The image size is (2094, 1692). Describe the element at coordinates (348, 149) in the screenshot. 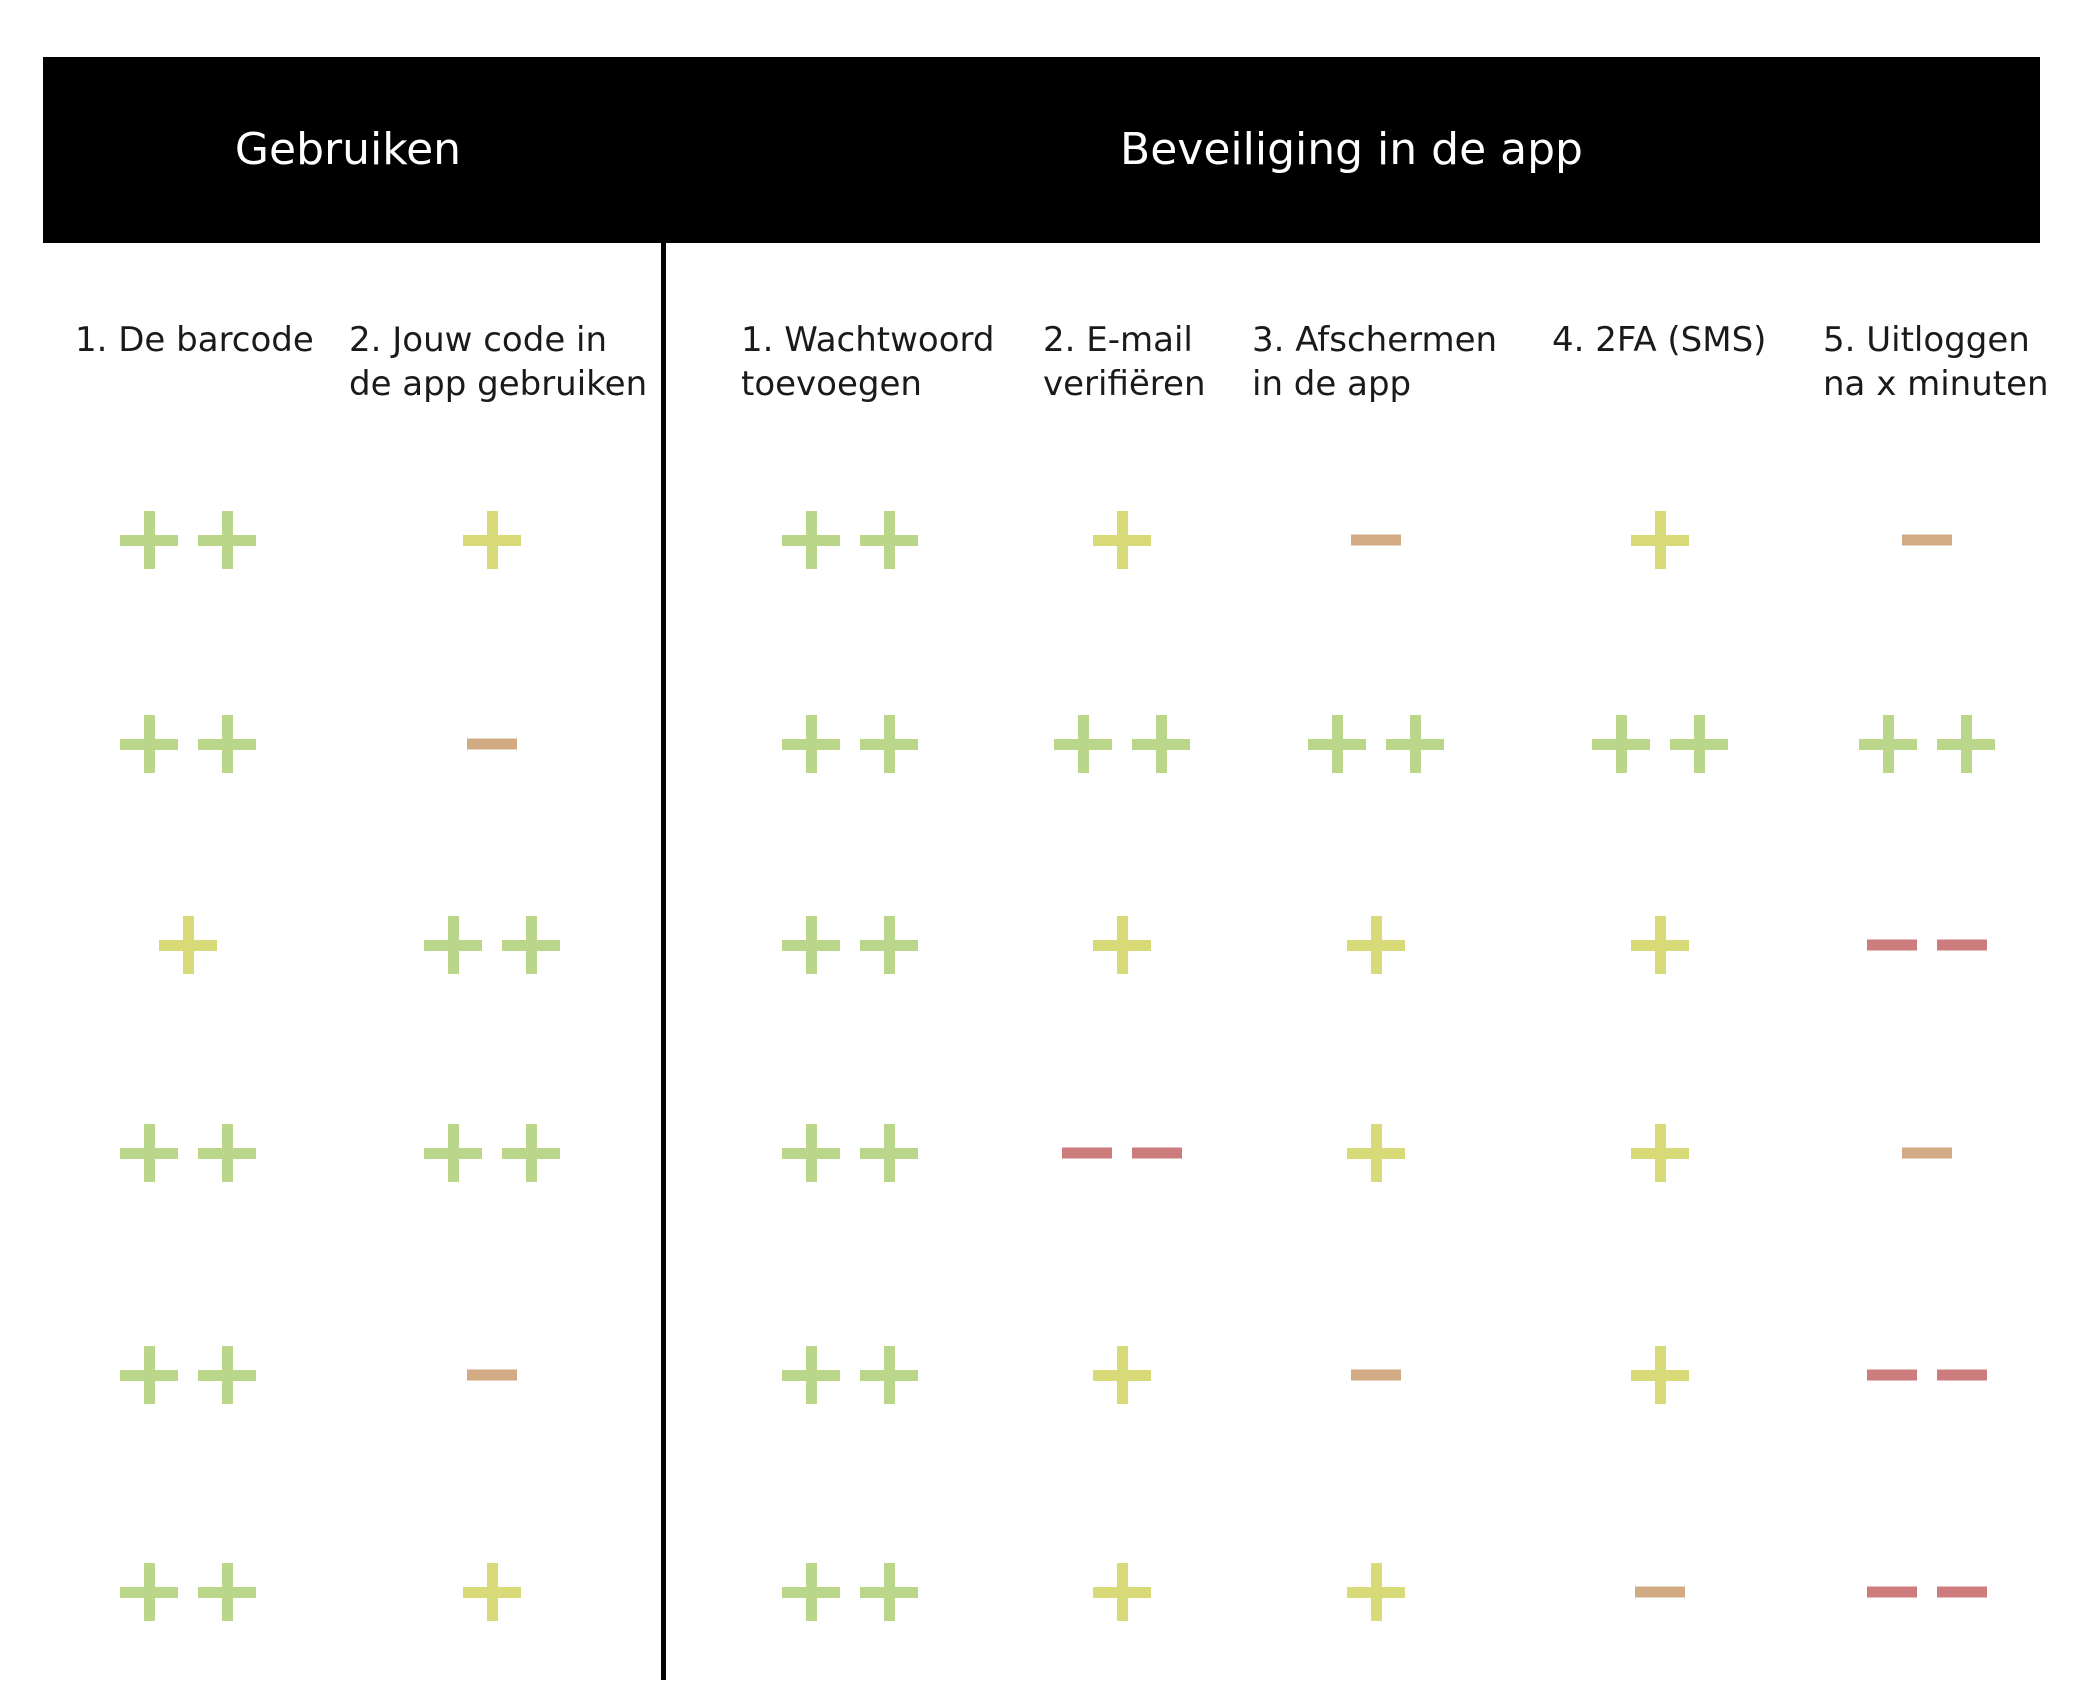

I see `group-title-gebruiken: Gebruiken` at that location.